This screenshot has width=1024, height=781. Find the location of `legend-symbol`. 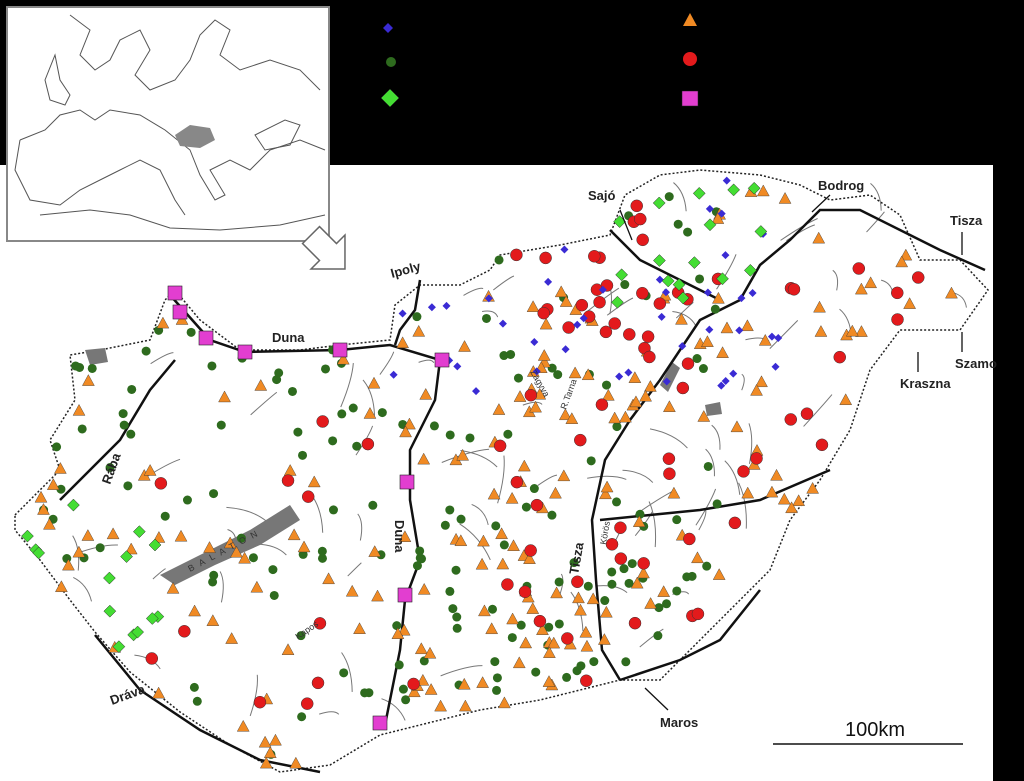

legend-symbol is located at coordinates (690, 59).